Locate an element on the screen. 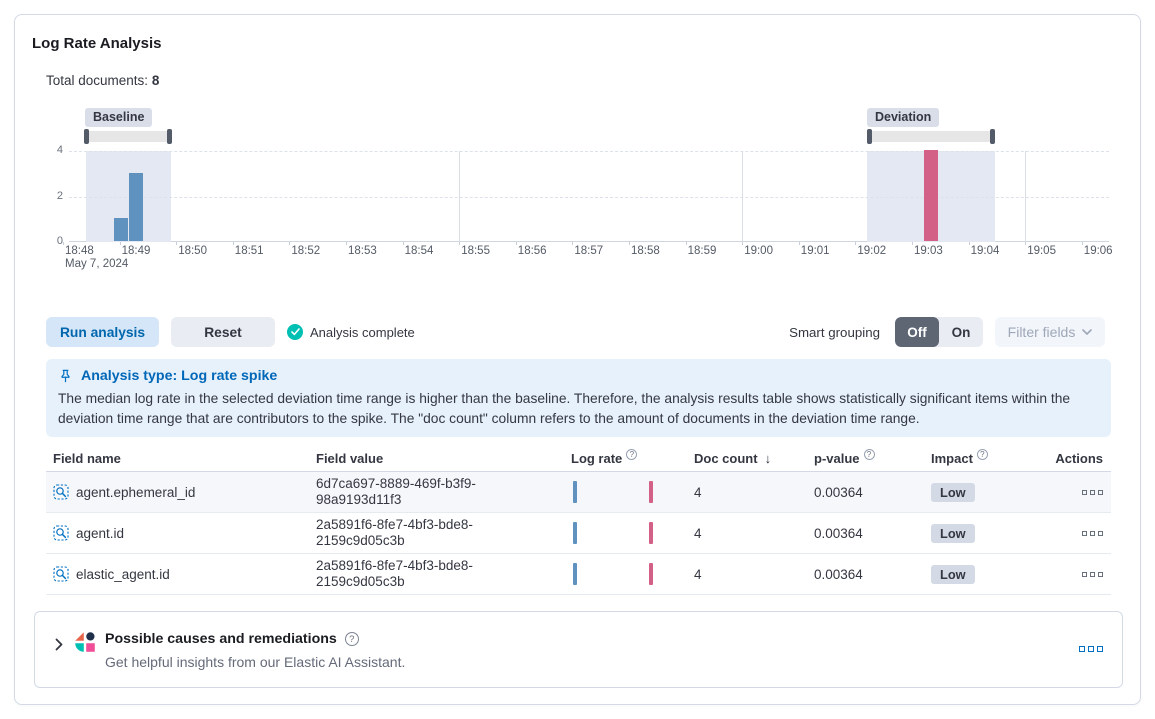  filter-fields-button: Filter fields is located at coordinates (1050, 332).